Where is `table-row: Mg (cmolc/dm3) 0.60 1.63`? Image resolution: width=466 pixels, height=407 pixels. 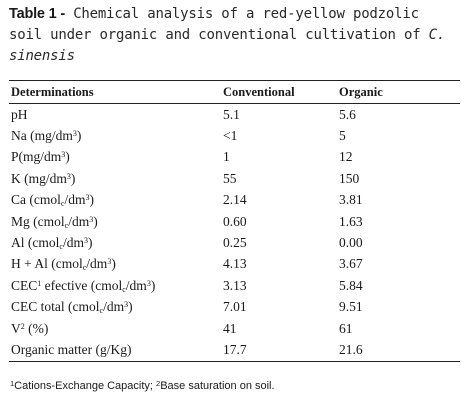 table-row: Mg (cmolc/dm3) 0.60 1.63 is located at coordinates (234, 221).